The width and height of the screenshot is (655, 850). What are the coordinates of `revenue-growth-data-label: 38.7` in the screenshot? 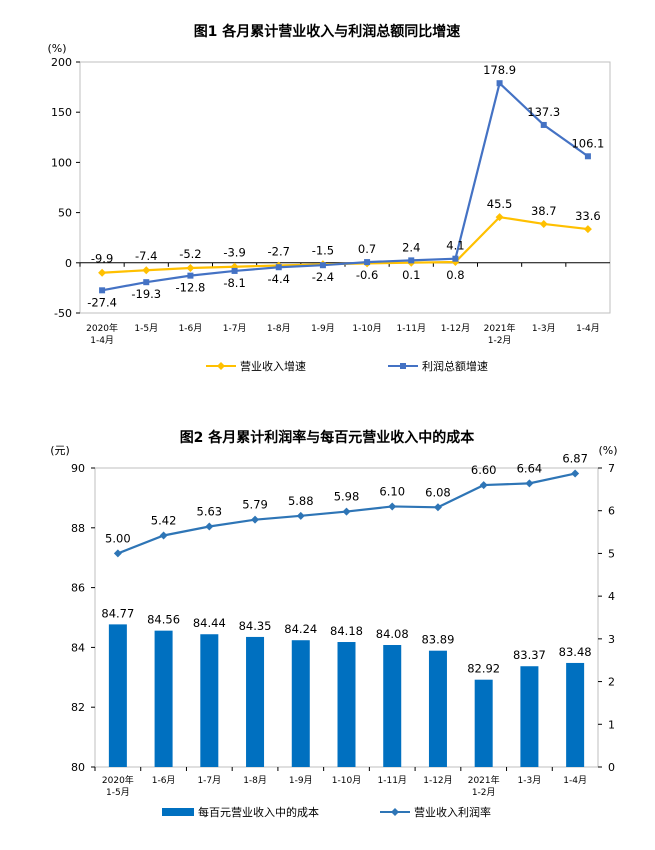 It's located at (544, 211).